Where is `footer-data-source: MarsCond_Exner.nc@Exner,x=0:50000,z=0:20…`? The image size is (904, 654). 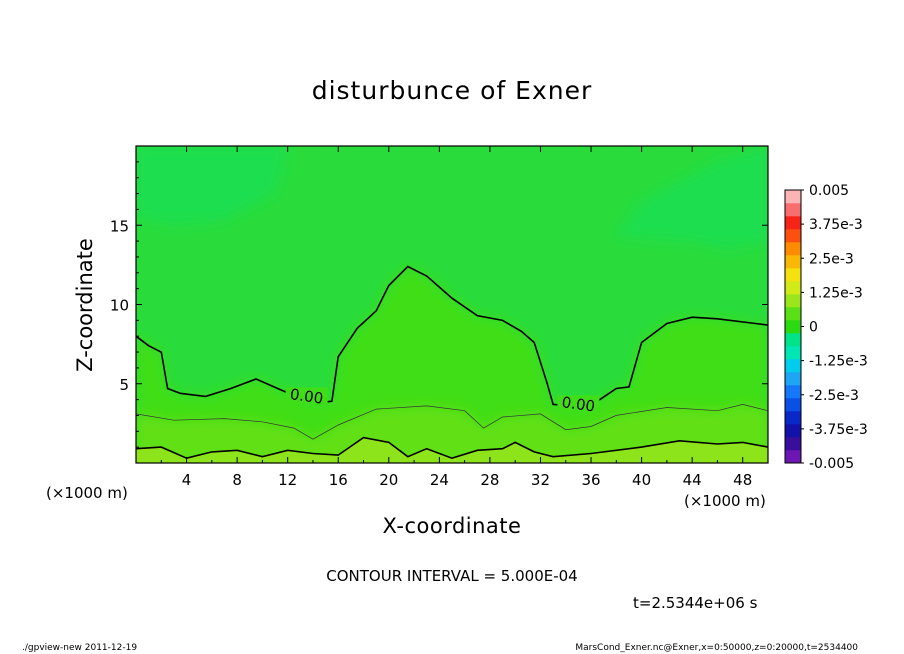 footer-data-source: MarsCond_Exner.nc@Exner,x=0:50000,z=0:20… is located at coordinates (716, 648).